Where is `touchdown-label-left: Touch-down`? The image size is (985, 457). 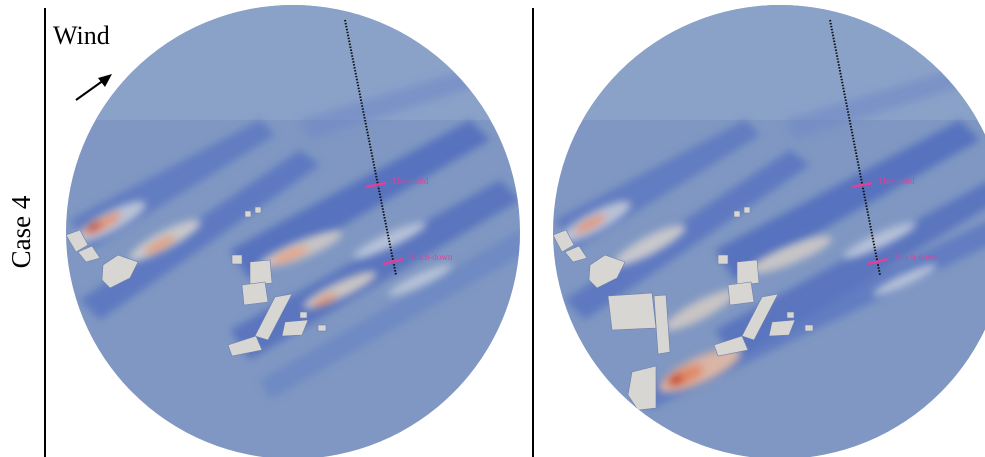 touchdown-label-left: Touch-down is located at coordinates (430, 257).